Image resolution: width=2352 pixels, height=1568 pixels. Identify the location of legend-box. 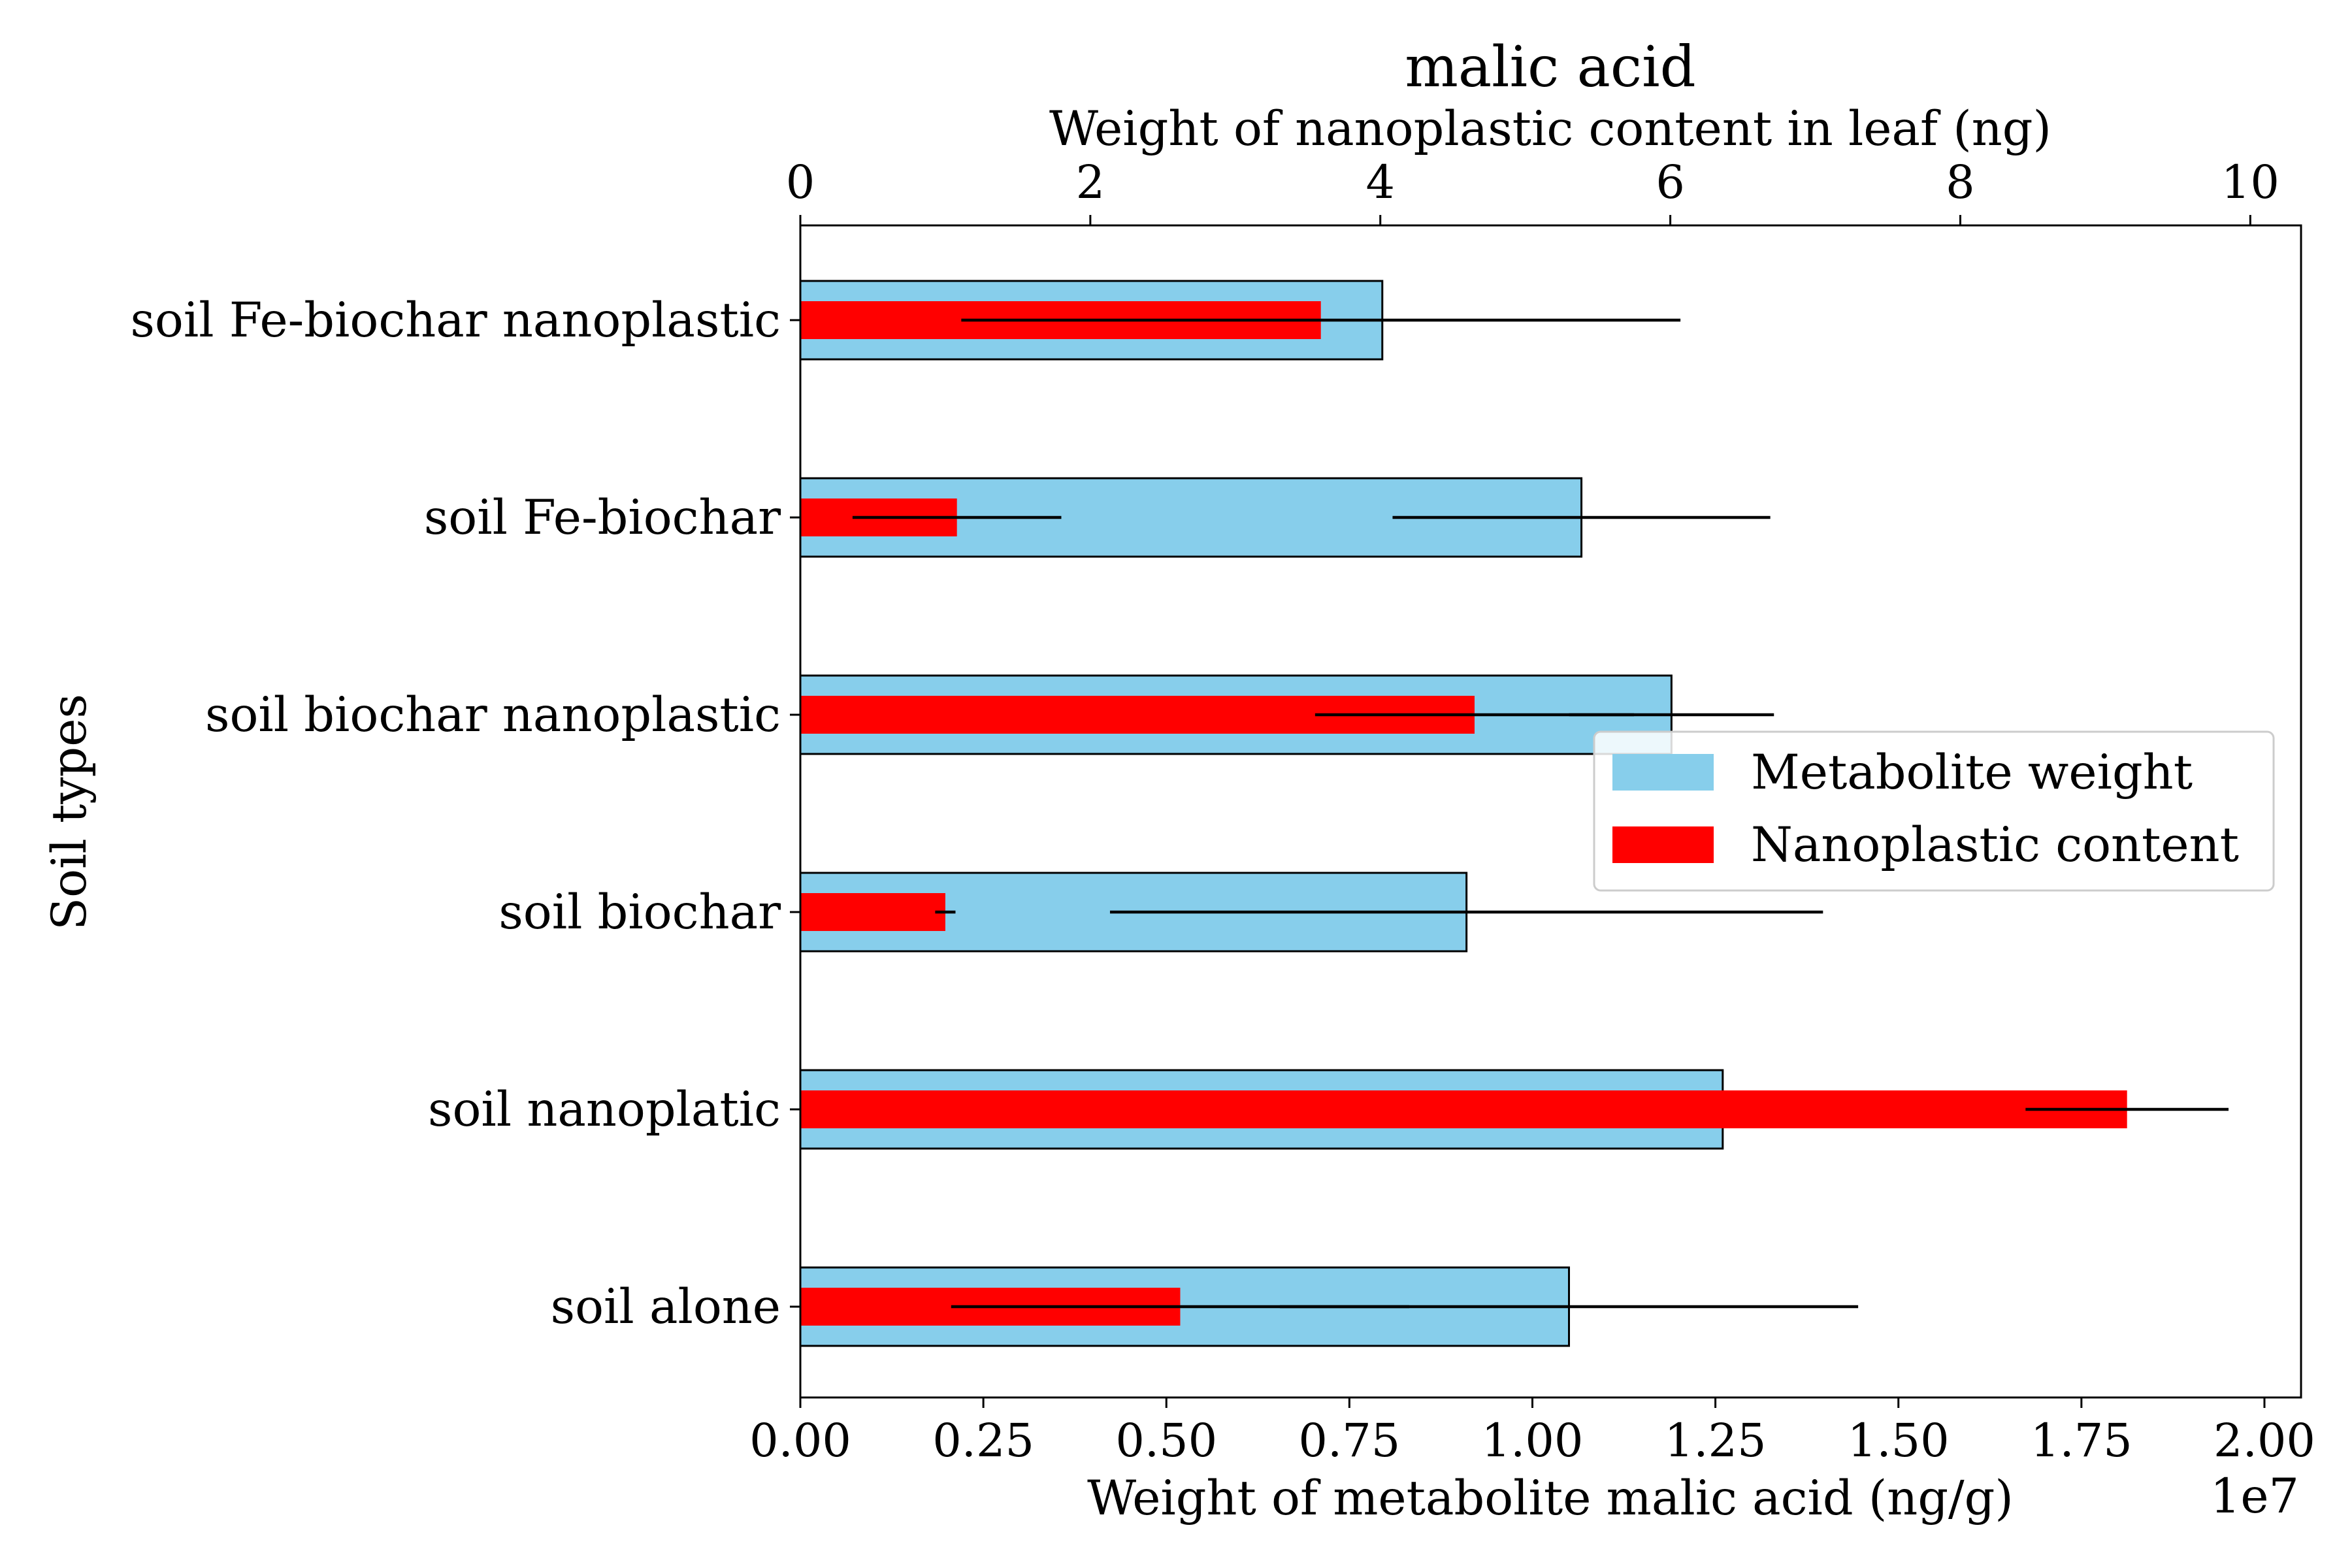
(1934, 811).